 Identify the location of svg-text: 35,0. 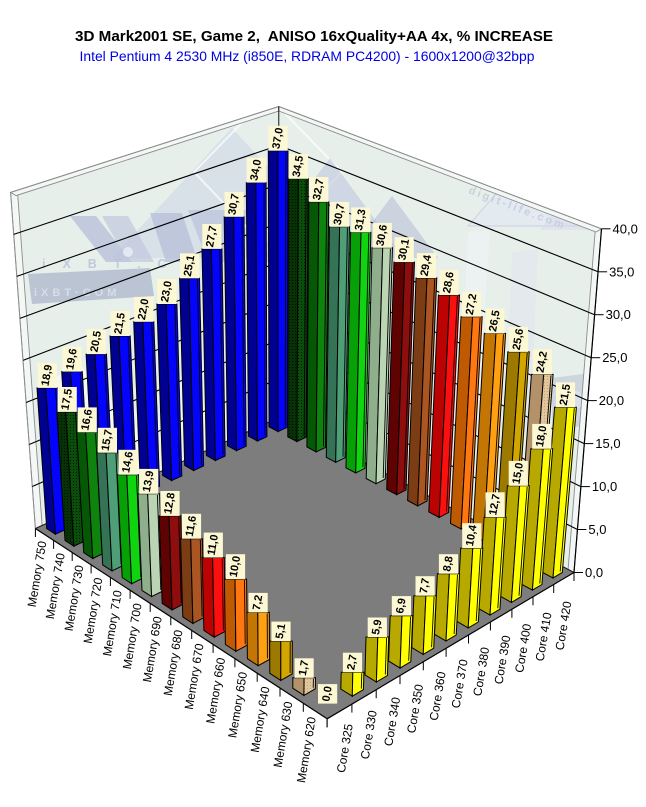
(621, 271).